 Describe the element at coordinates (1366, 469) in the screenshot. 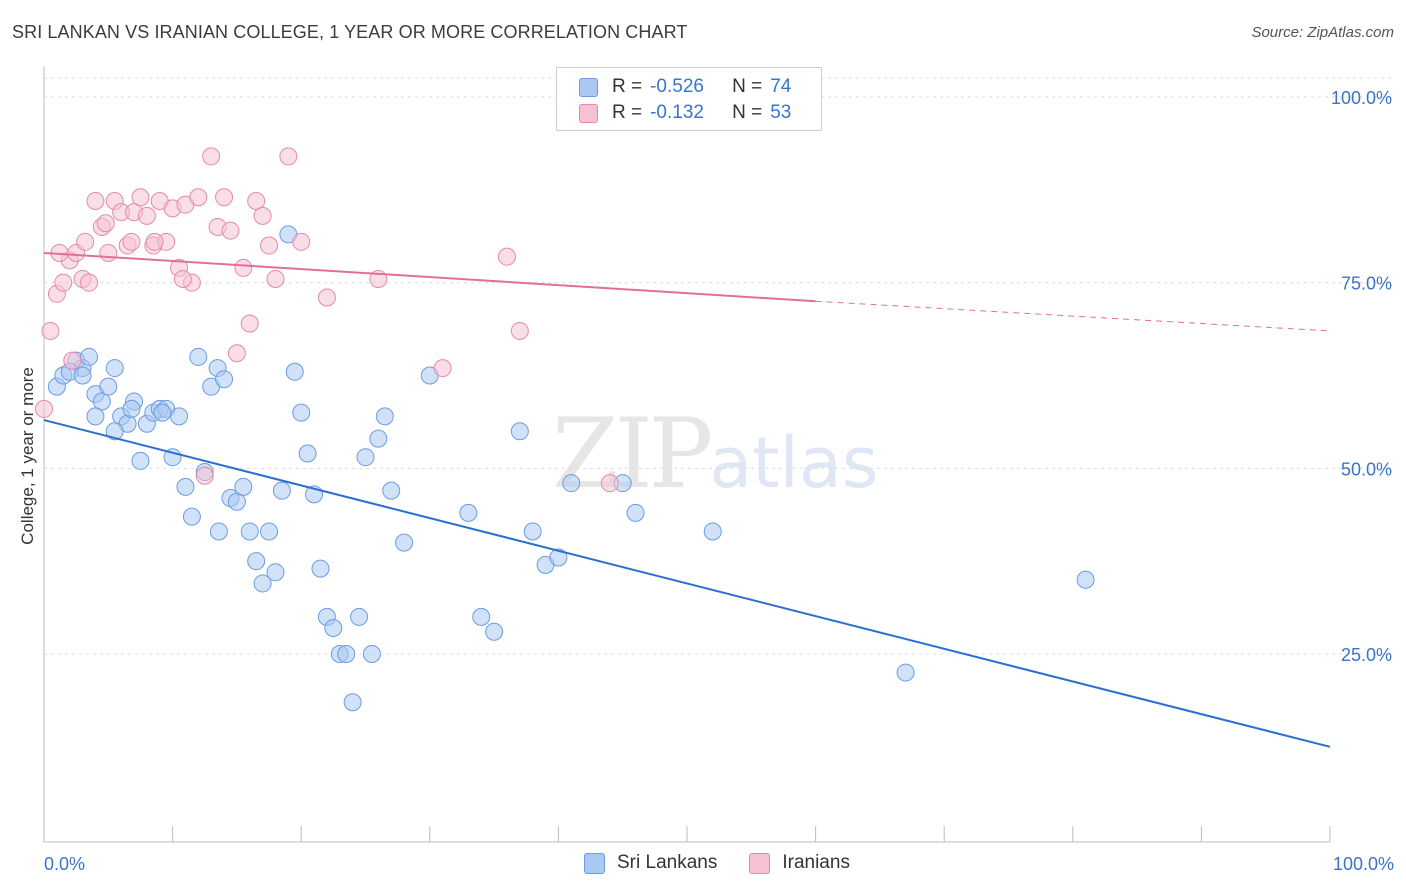

I see `y-tick-label: 50.0%` at that location.